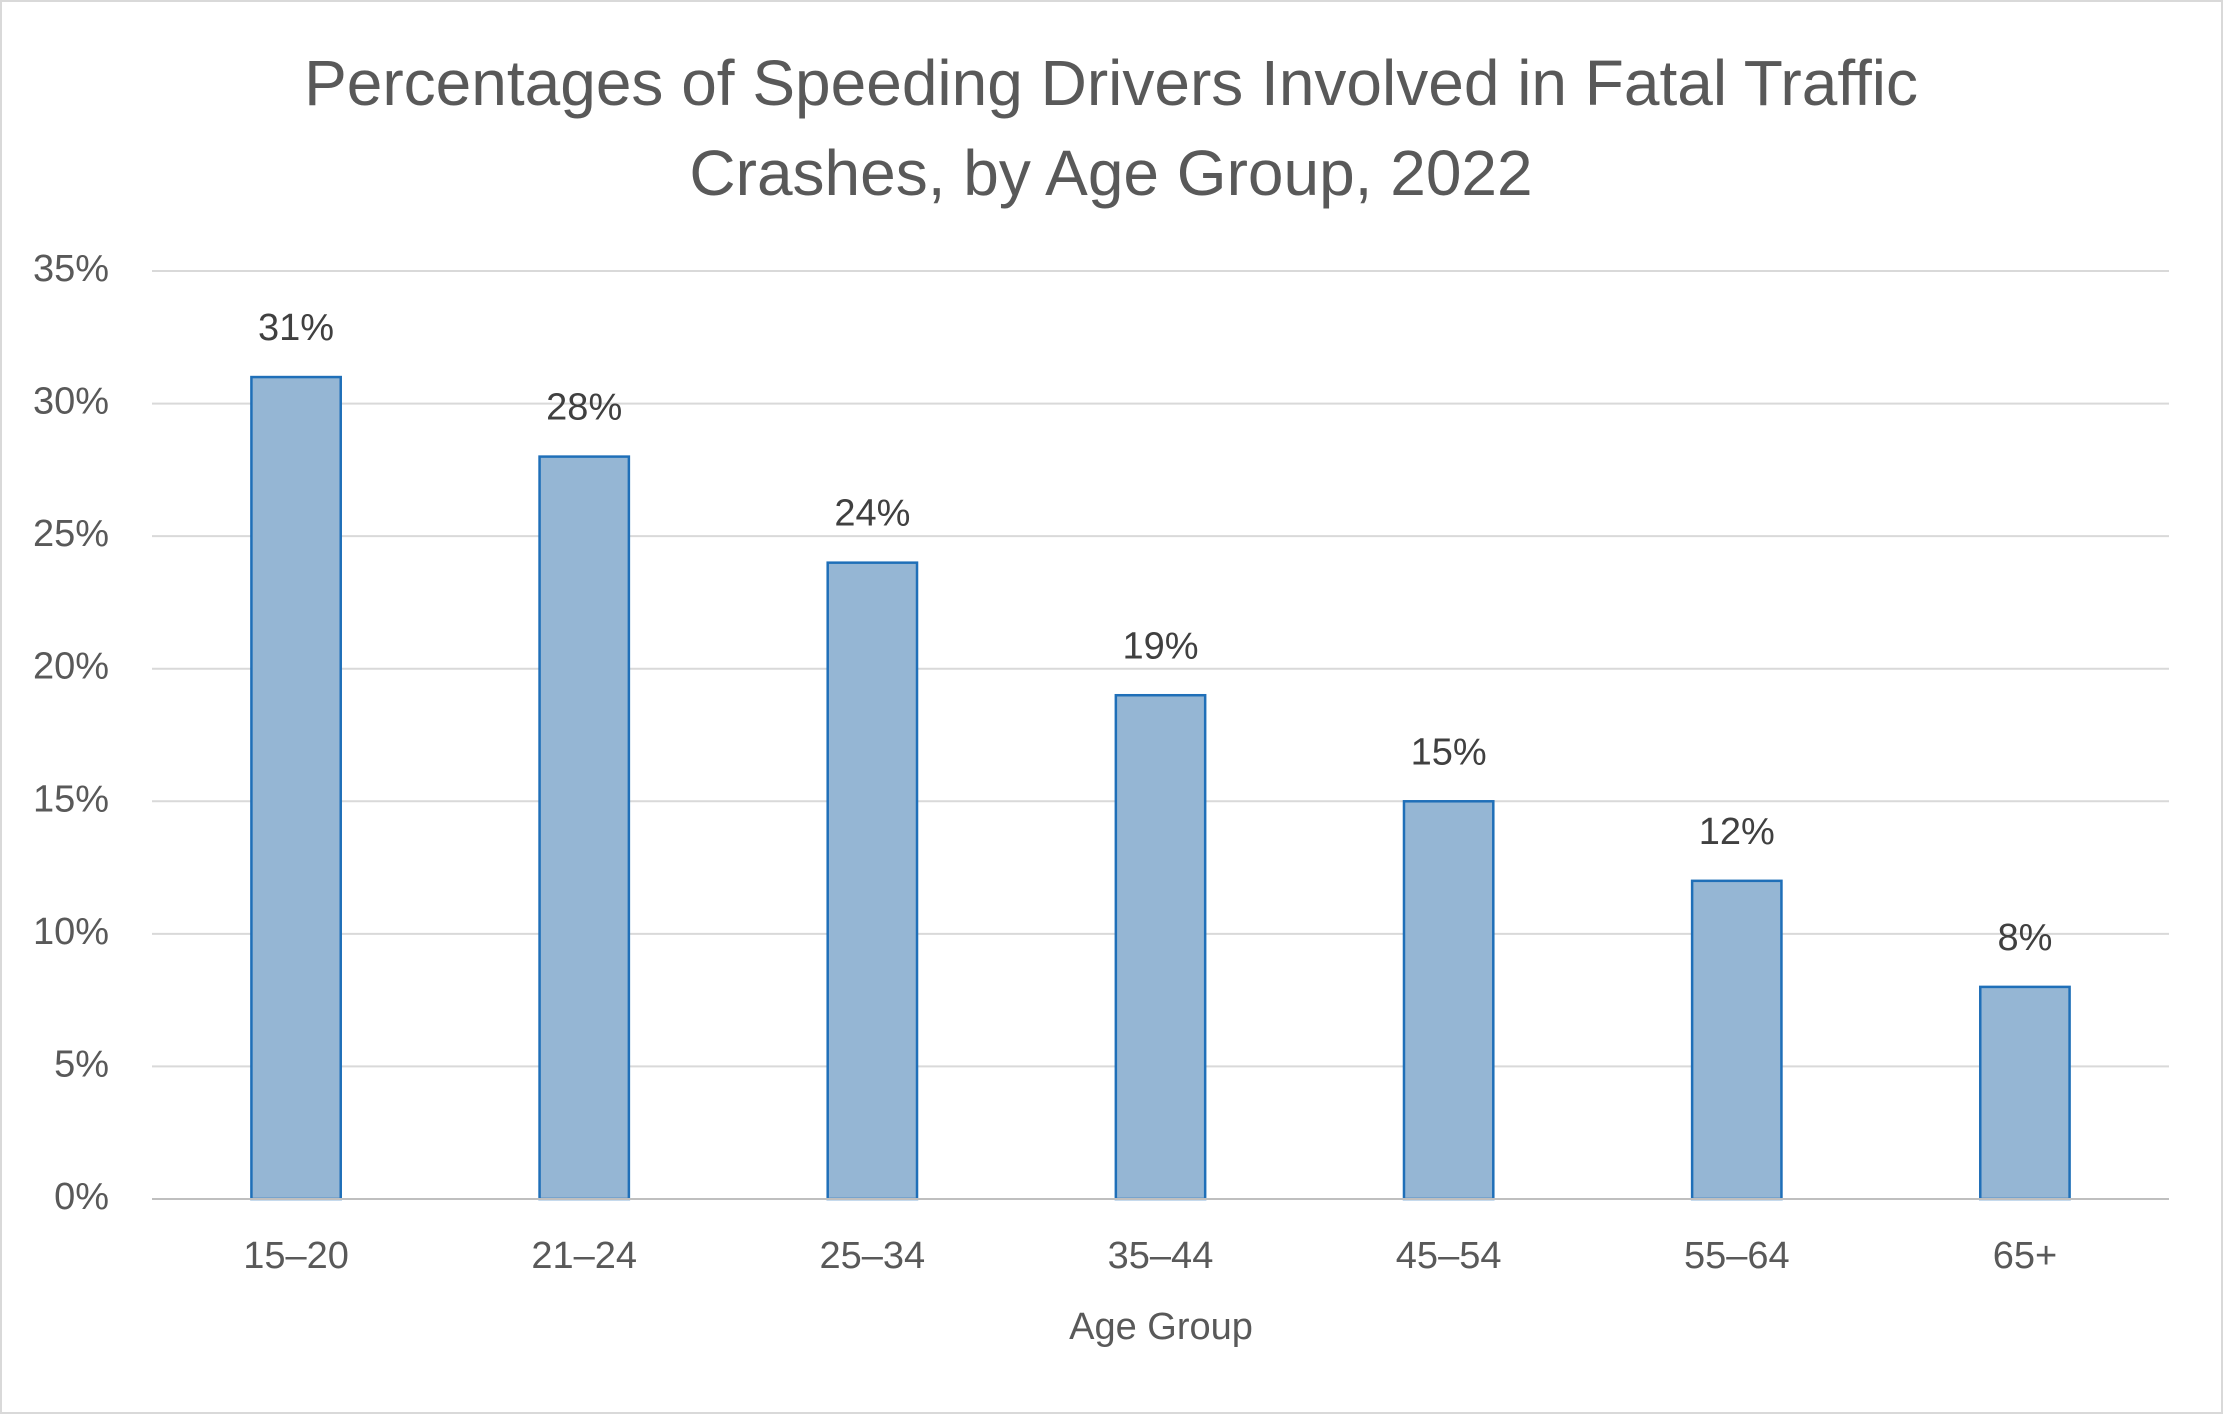 This screenshot has width=2223, height=1414. I want to click on data-label: 19%, so click(1160, 646).